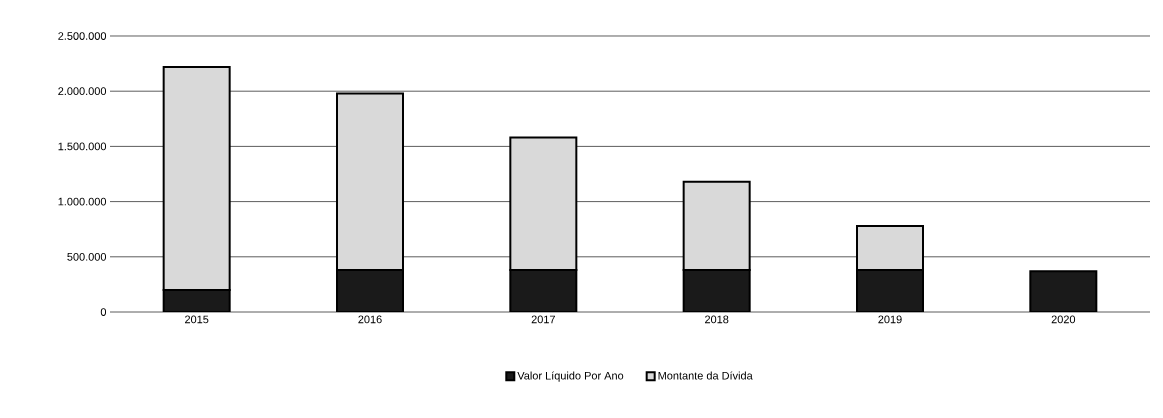 This screenshot has height=418, width=1163. I want to click on x-tick-label: 2019, so click(890, 319).